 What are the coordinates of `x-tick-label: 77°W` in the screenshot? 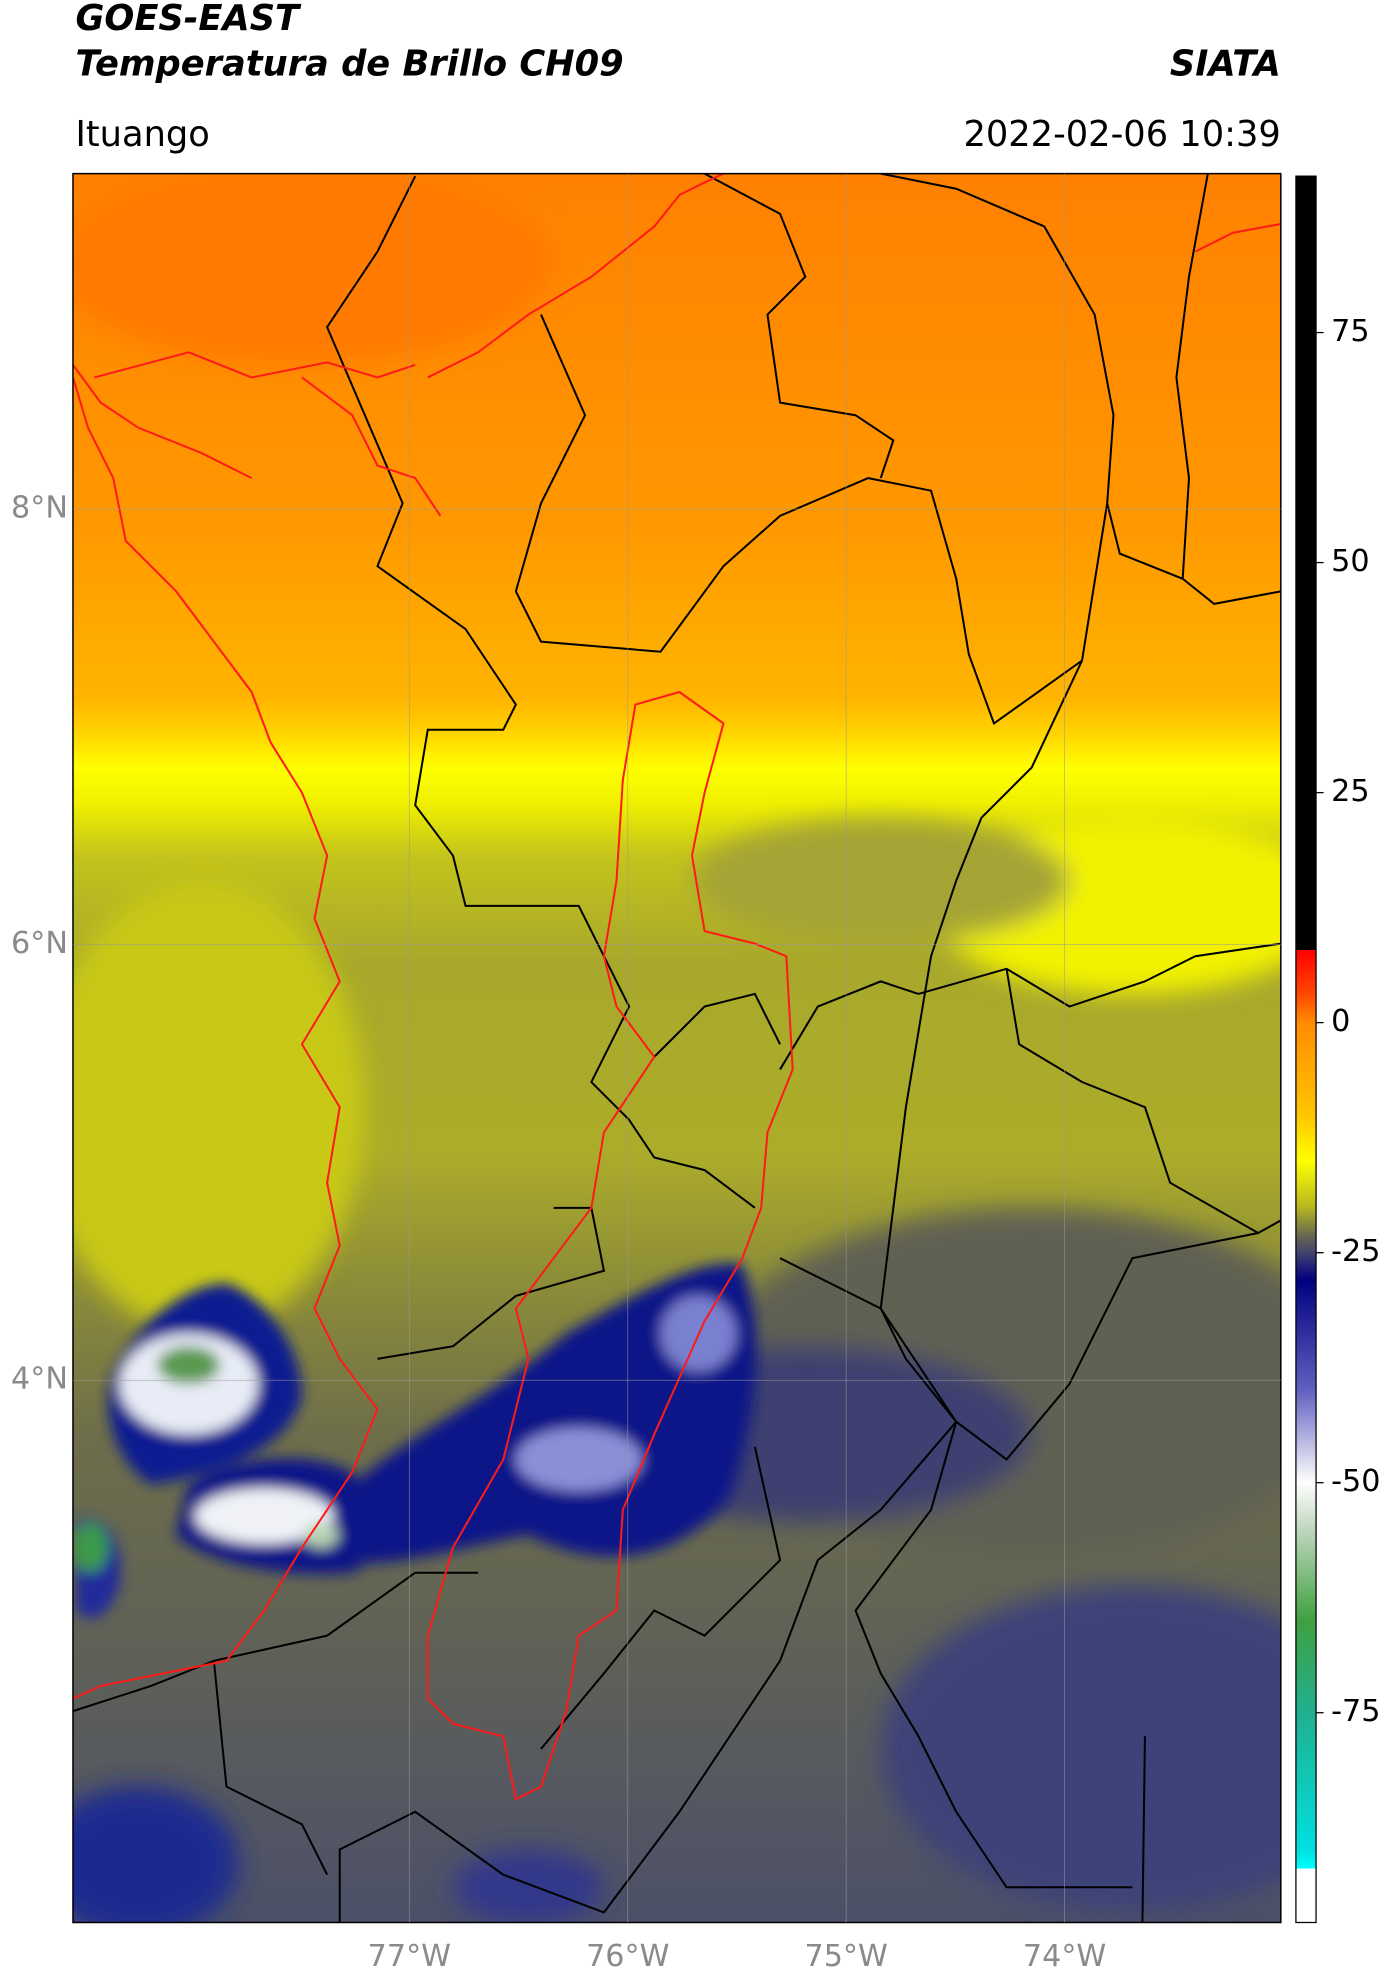 It's located at (409, 1956).